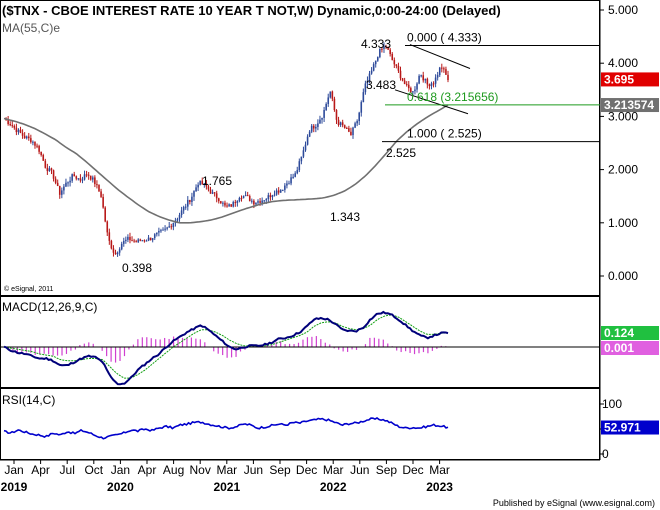 The width and height of the screenshot is (660, 510). What do you see at coordinates (226, 428) in the screenshot?
I see `rsi-line` at bounding box center [226, 428].